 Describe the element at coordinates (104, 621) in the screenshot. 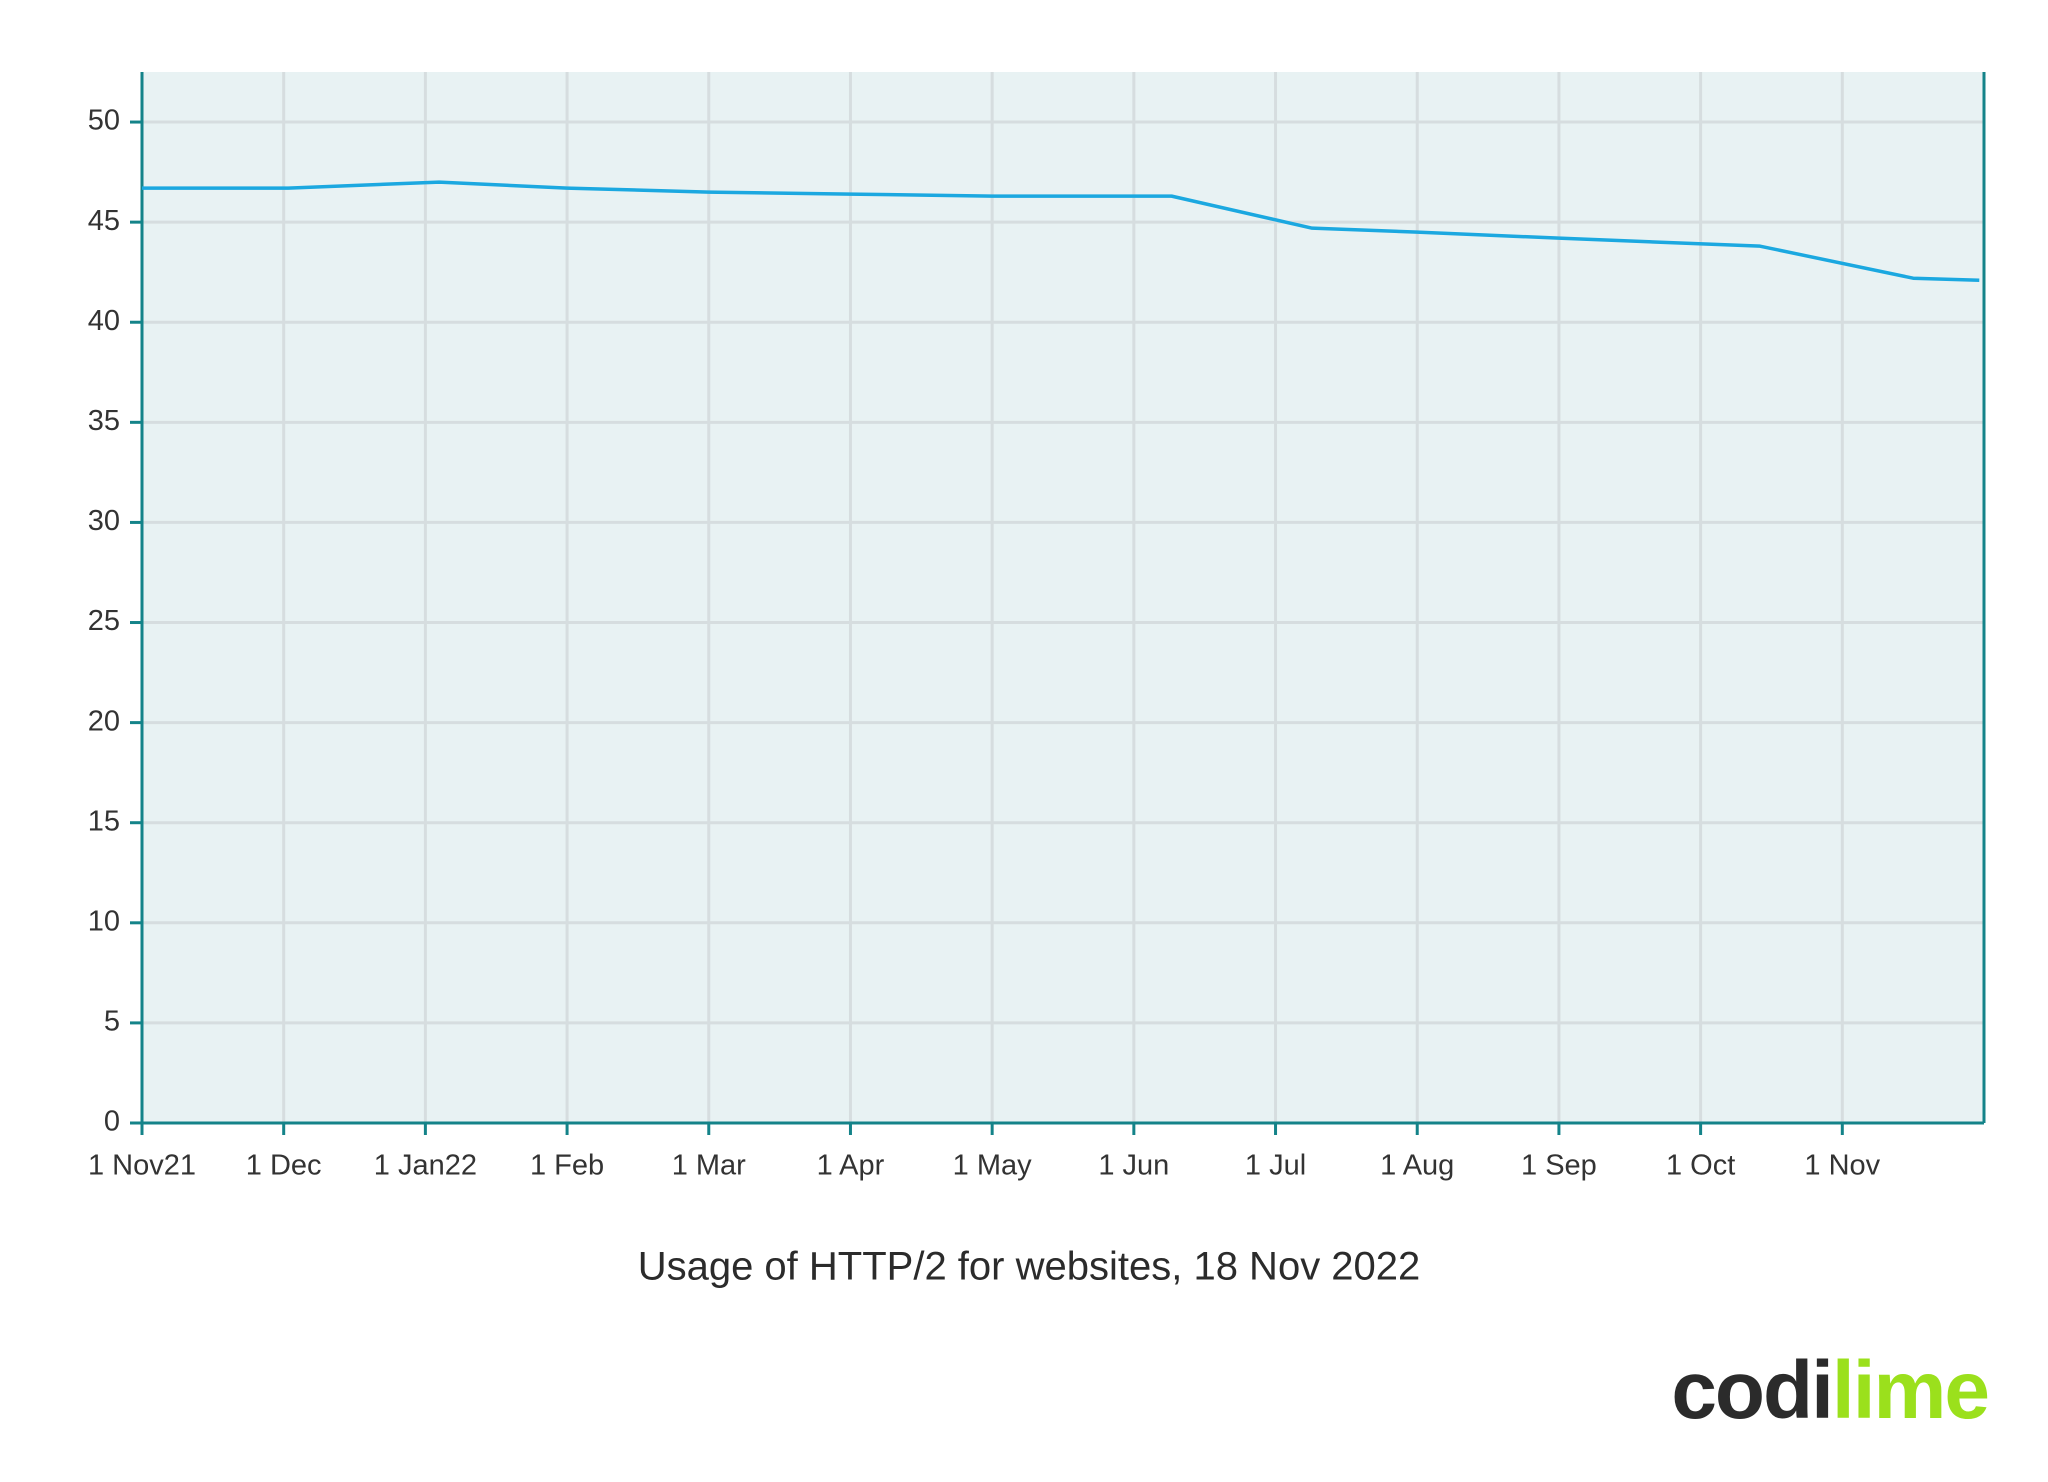

I see `y-tick-label: 25` at that location.